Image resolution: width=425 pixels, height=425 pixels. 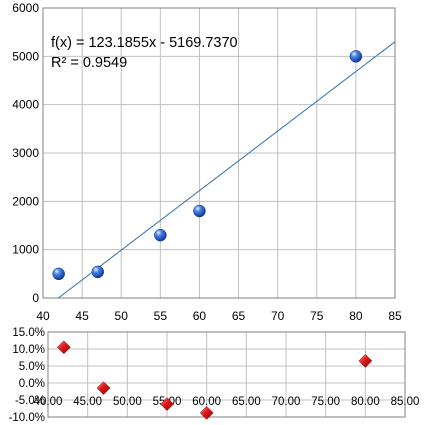 I want to click on bottom-x-tick-label: 80.00, so click(x=365, y=402).